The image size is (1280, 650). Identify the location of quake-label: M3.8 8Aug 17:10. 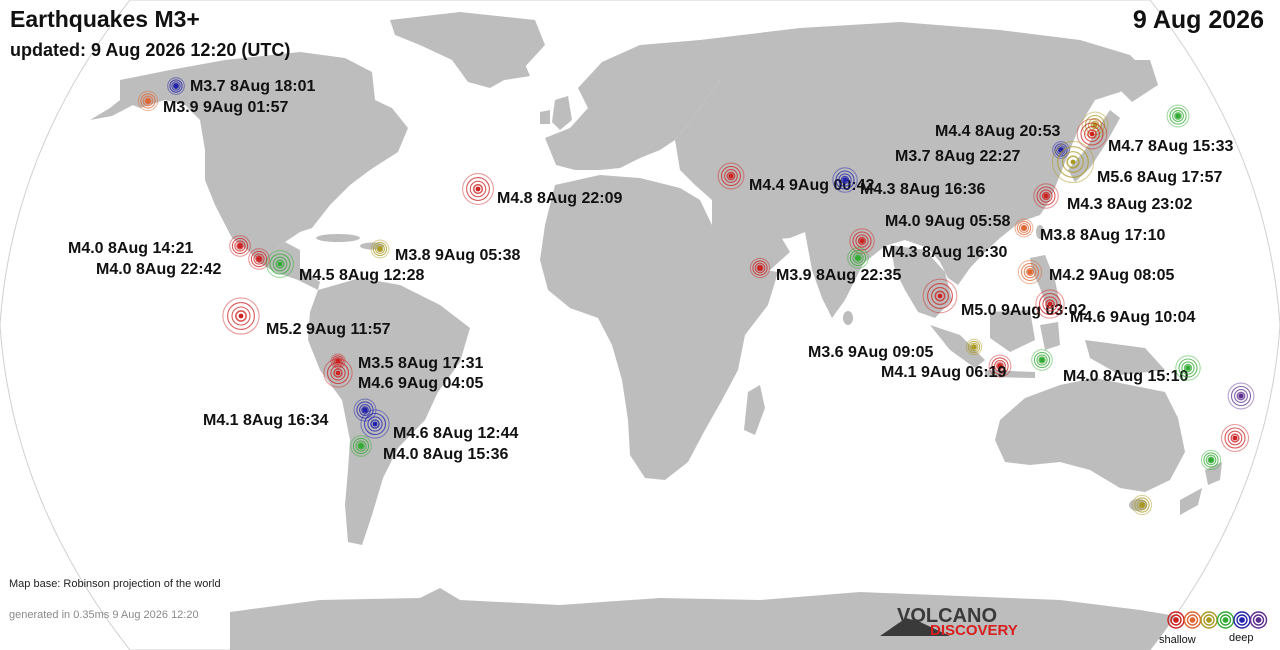
(1102, 235).